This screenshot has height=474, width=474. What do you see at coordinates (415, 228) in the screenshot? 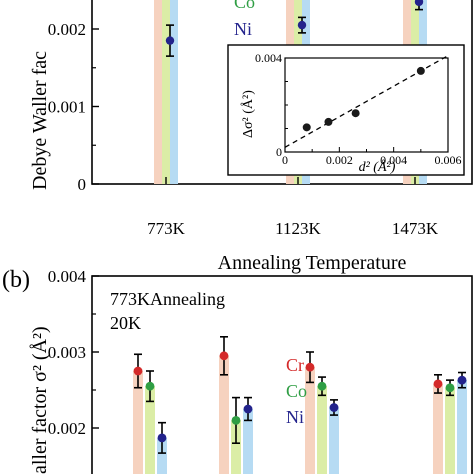
I see `panel-a-x-tick-label-2: 1473K` at bounding box center [415, 228].